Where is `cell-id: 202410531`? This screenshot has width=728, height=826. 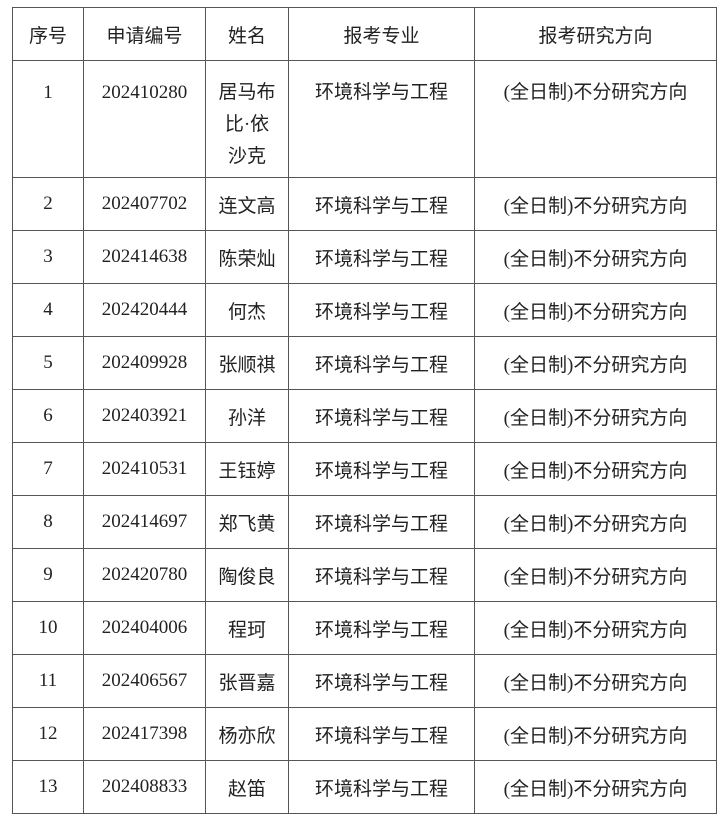 cell-id: 202410531 is located at coordinates (144, 469).